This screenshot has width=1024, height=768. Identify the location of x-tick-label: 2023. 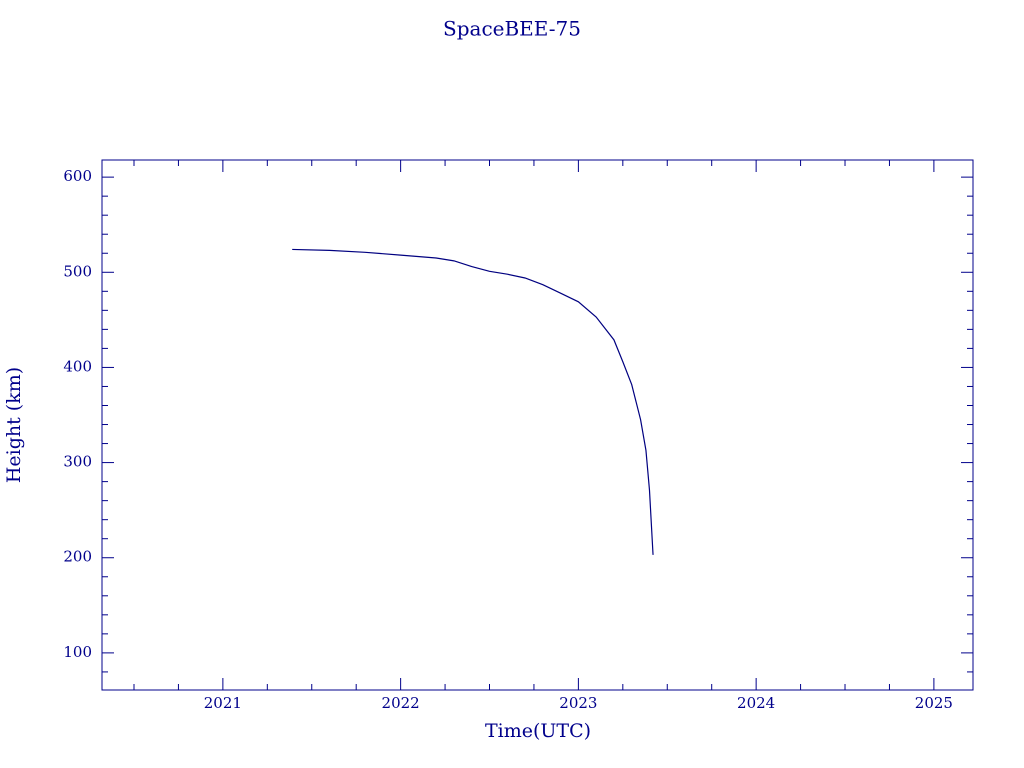
(578, 703).